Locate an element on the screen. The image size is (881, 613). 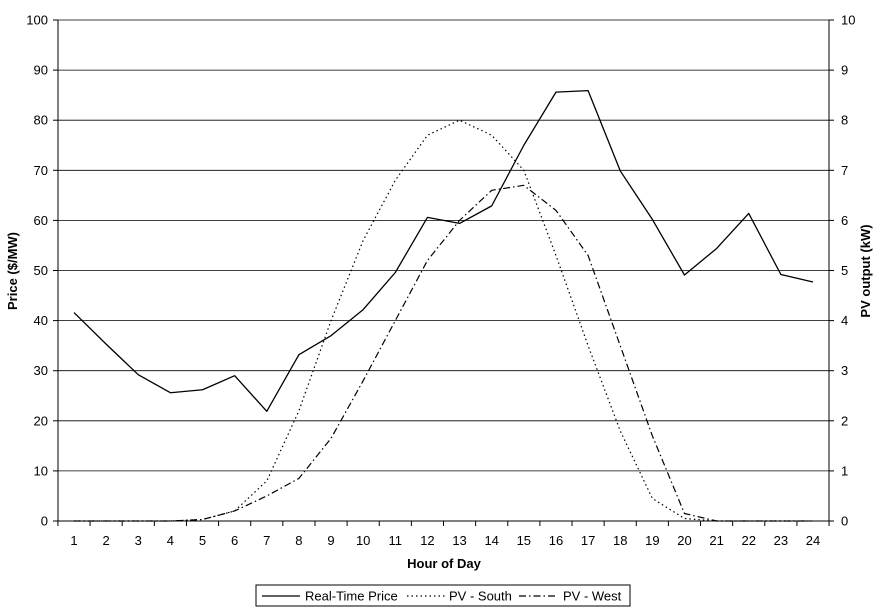
y2-tick-label: 0 is located at coordinates (844, 521).